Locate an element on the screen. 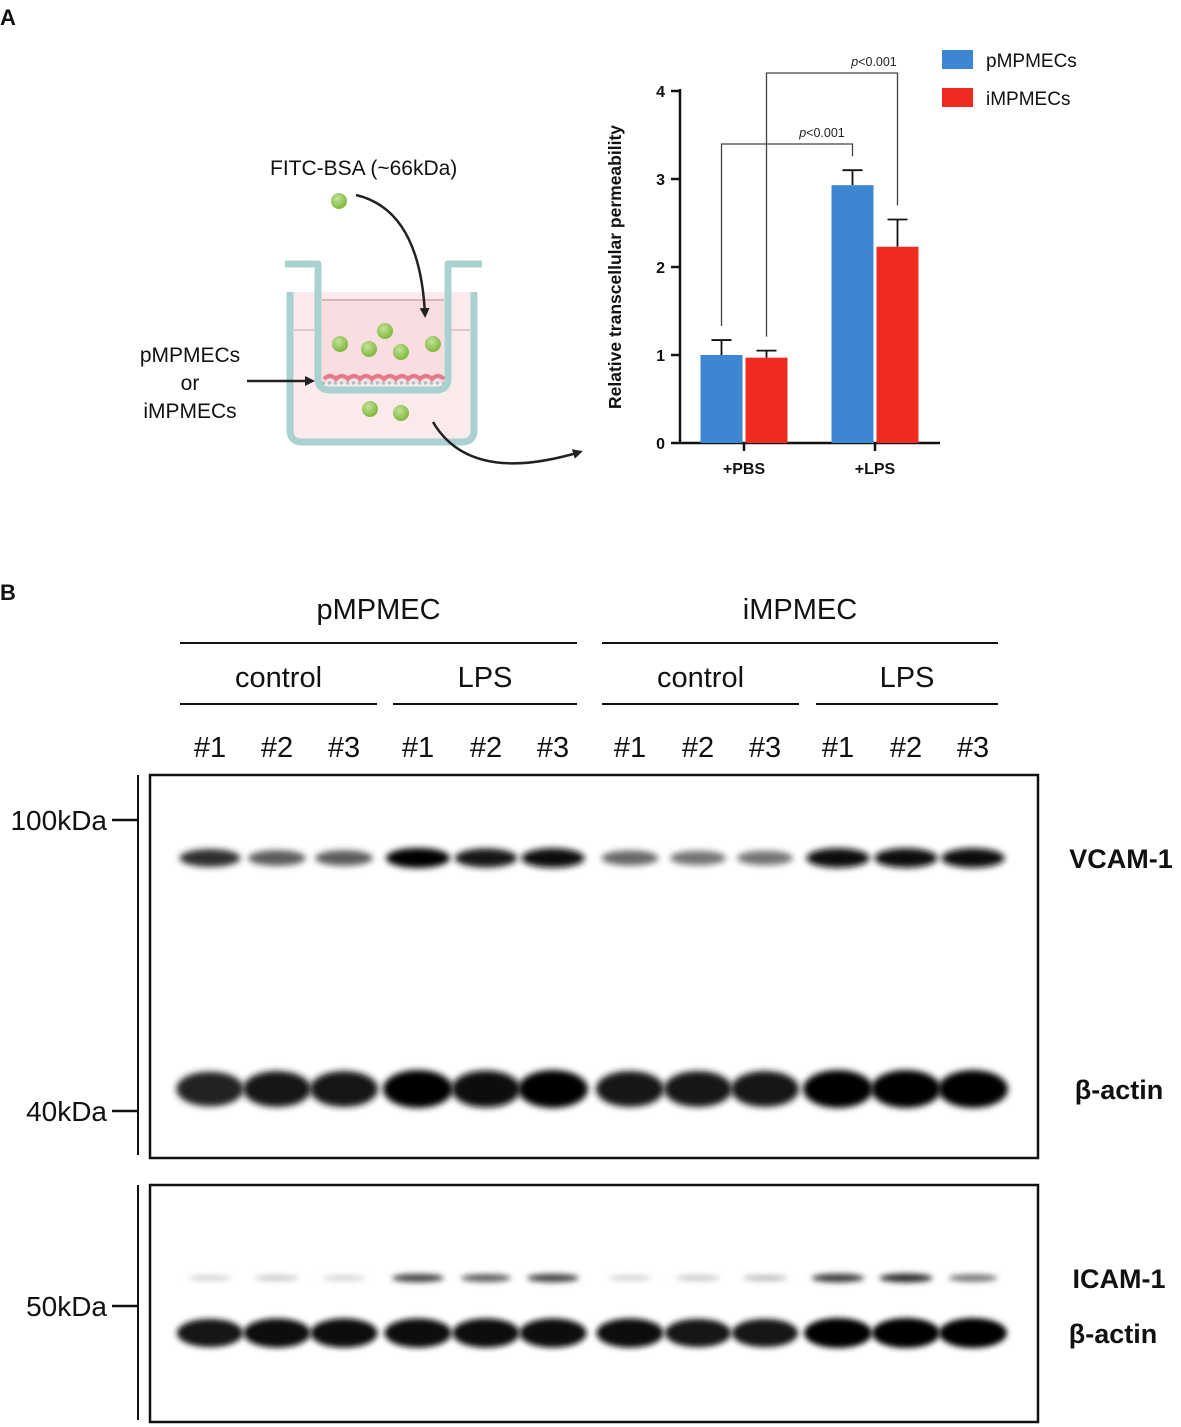 The width and height of the screenshot is (1181, 1427). panel-letter-b: B is located at coordinates (8, 592).